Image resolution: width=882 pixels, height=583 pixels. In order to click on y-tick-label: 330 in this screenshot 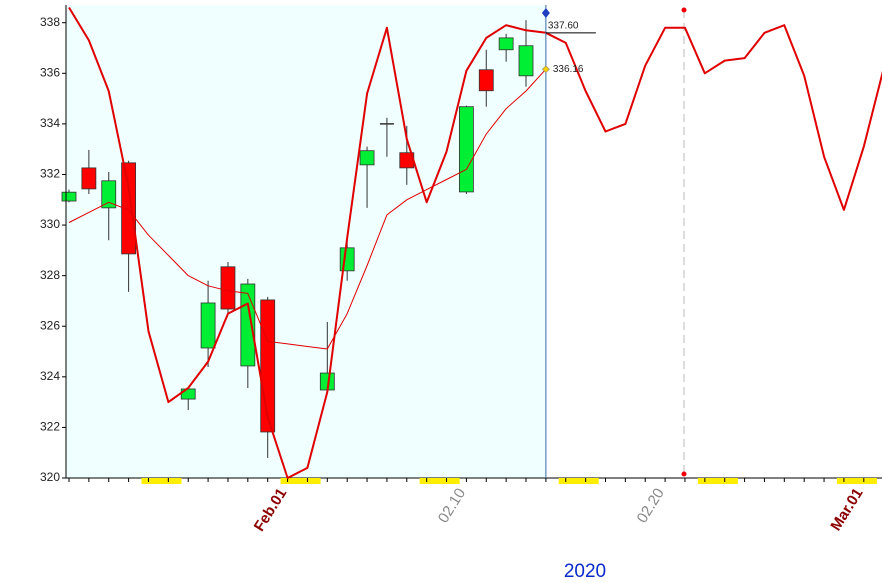, I will do `click(50, 224)`.